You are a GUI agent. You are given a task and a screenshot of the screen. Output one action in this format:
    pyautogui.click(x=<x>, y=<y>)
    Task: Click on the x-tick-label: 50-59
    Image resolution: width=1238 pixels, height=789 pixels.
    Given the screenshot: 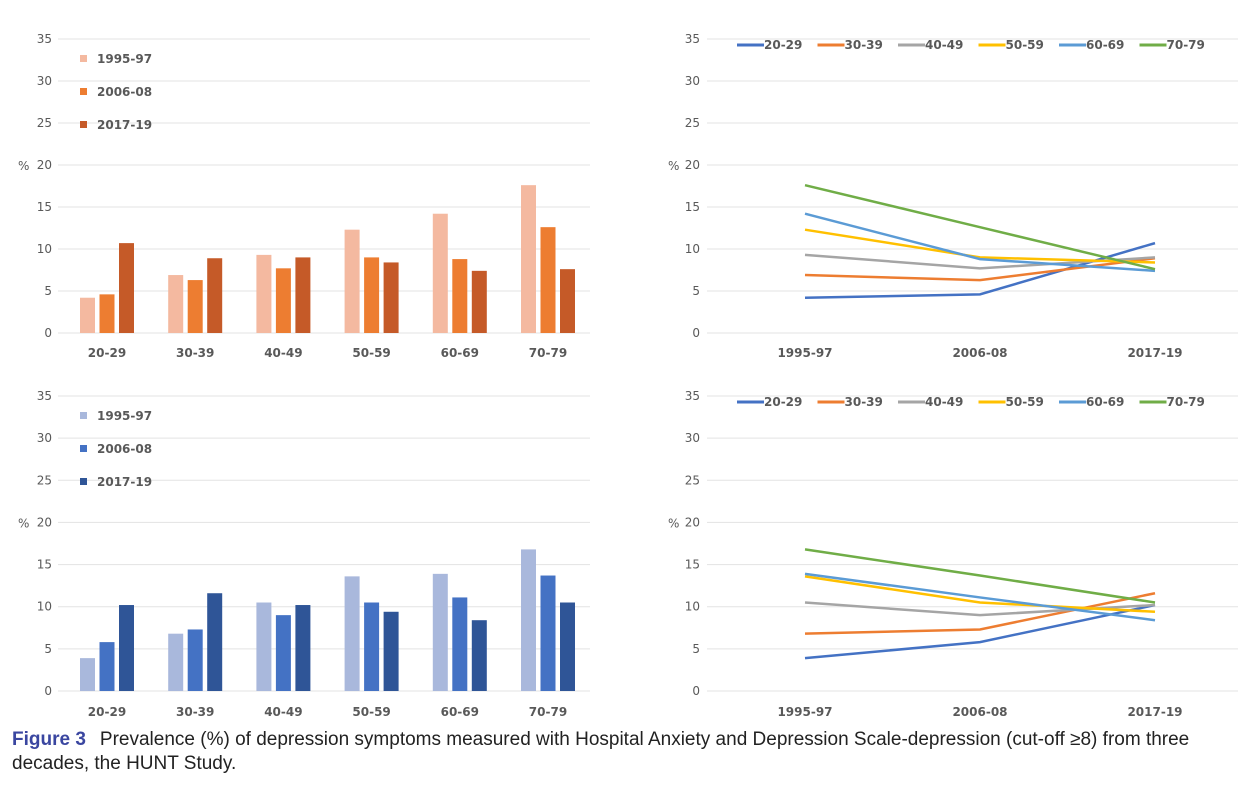 What is the action you would take?
    pyautogui.click(x=371, y=712)
    